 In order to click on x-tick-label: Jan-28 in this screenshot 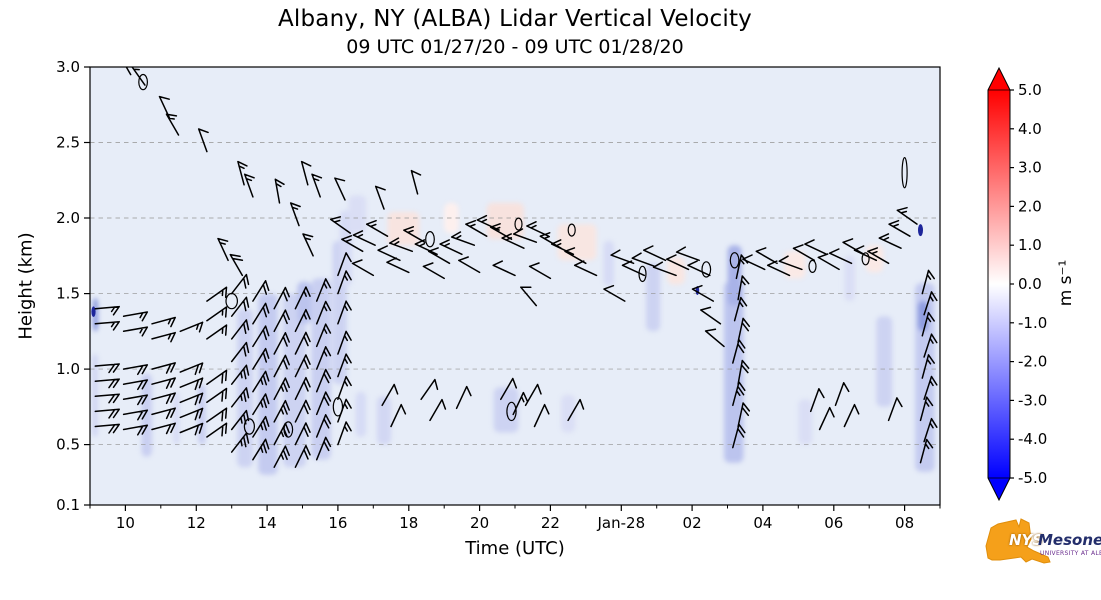, I will do `click(620, 523)`.